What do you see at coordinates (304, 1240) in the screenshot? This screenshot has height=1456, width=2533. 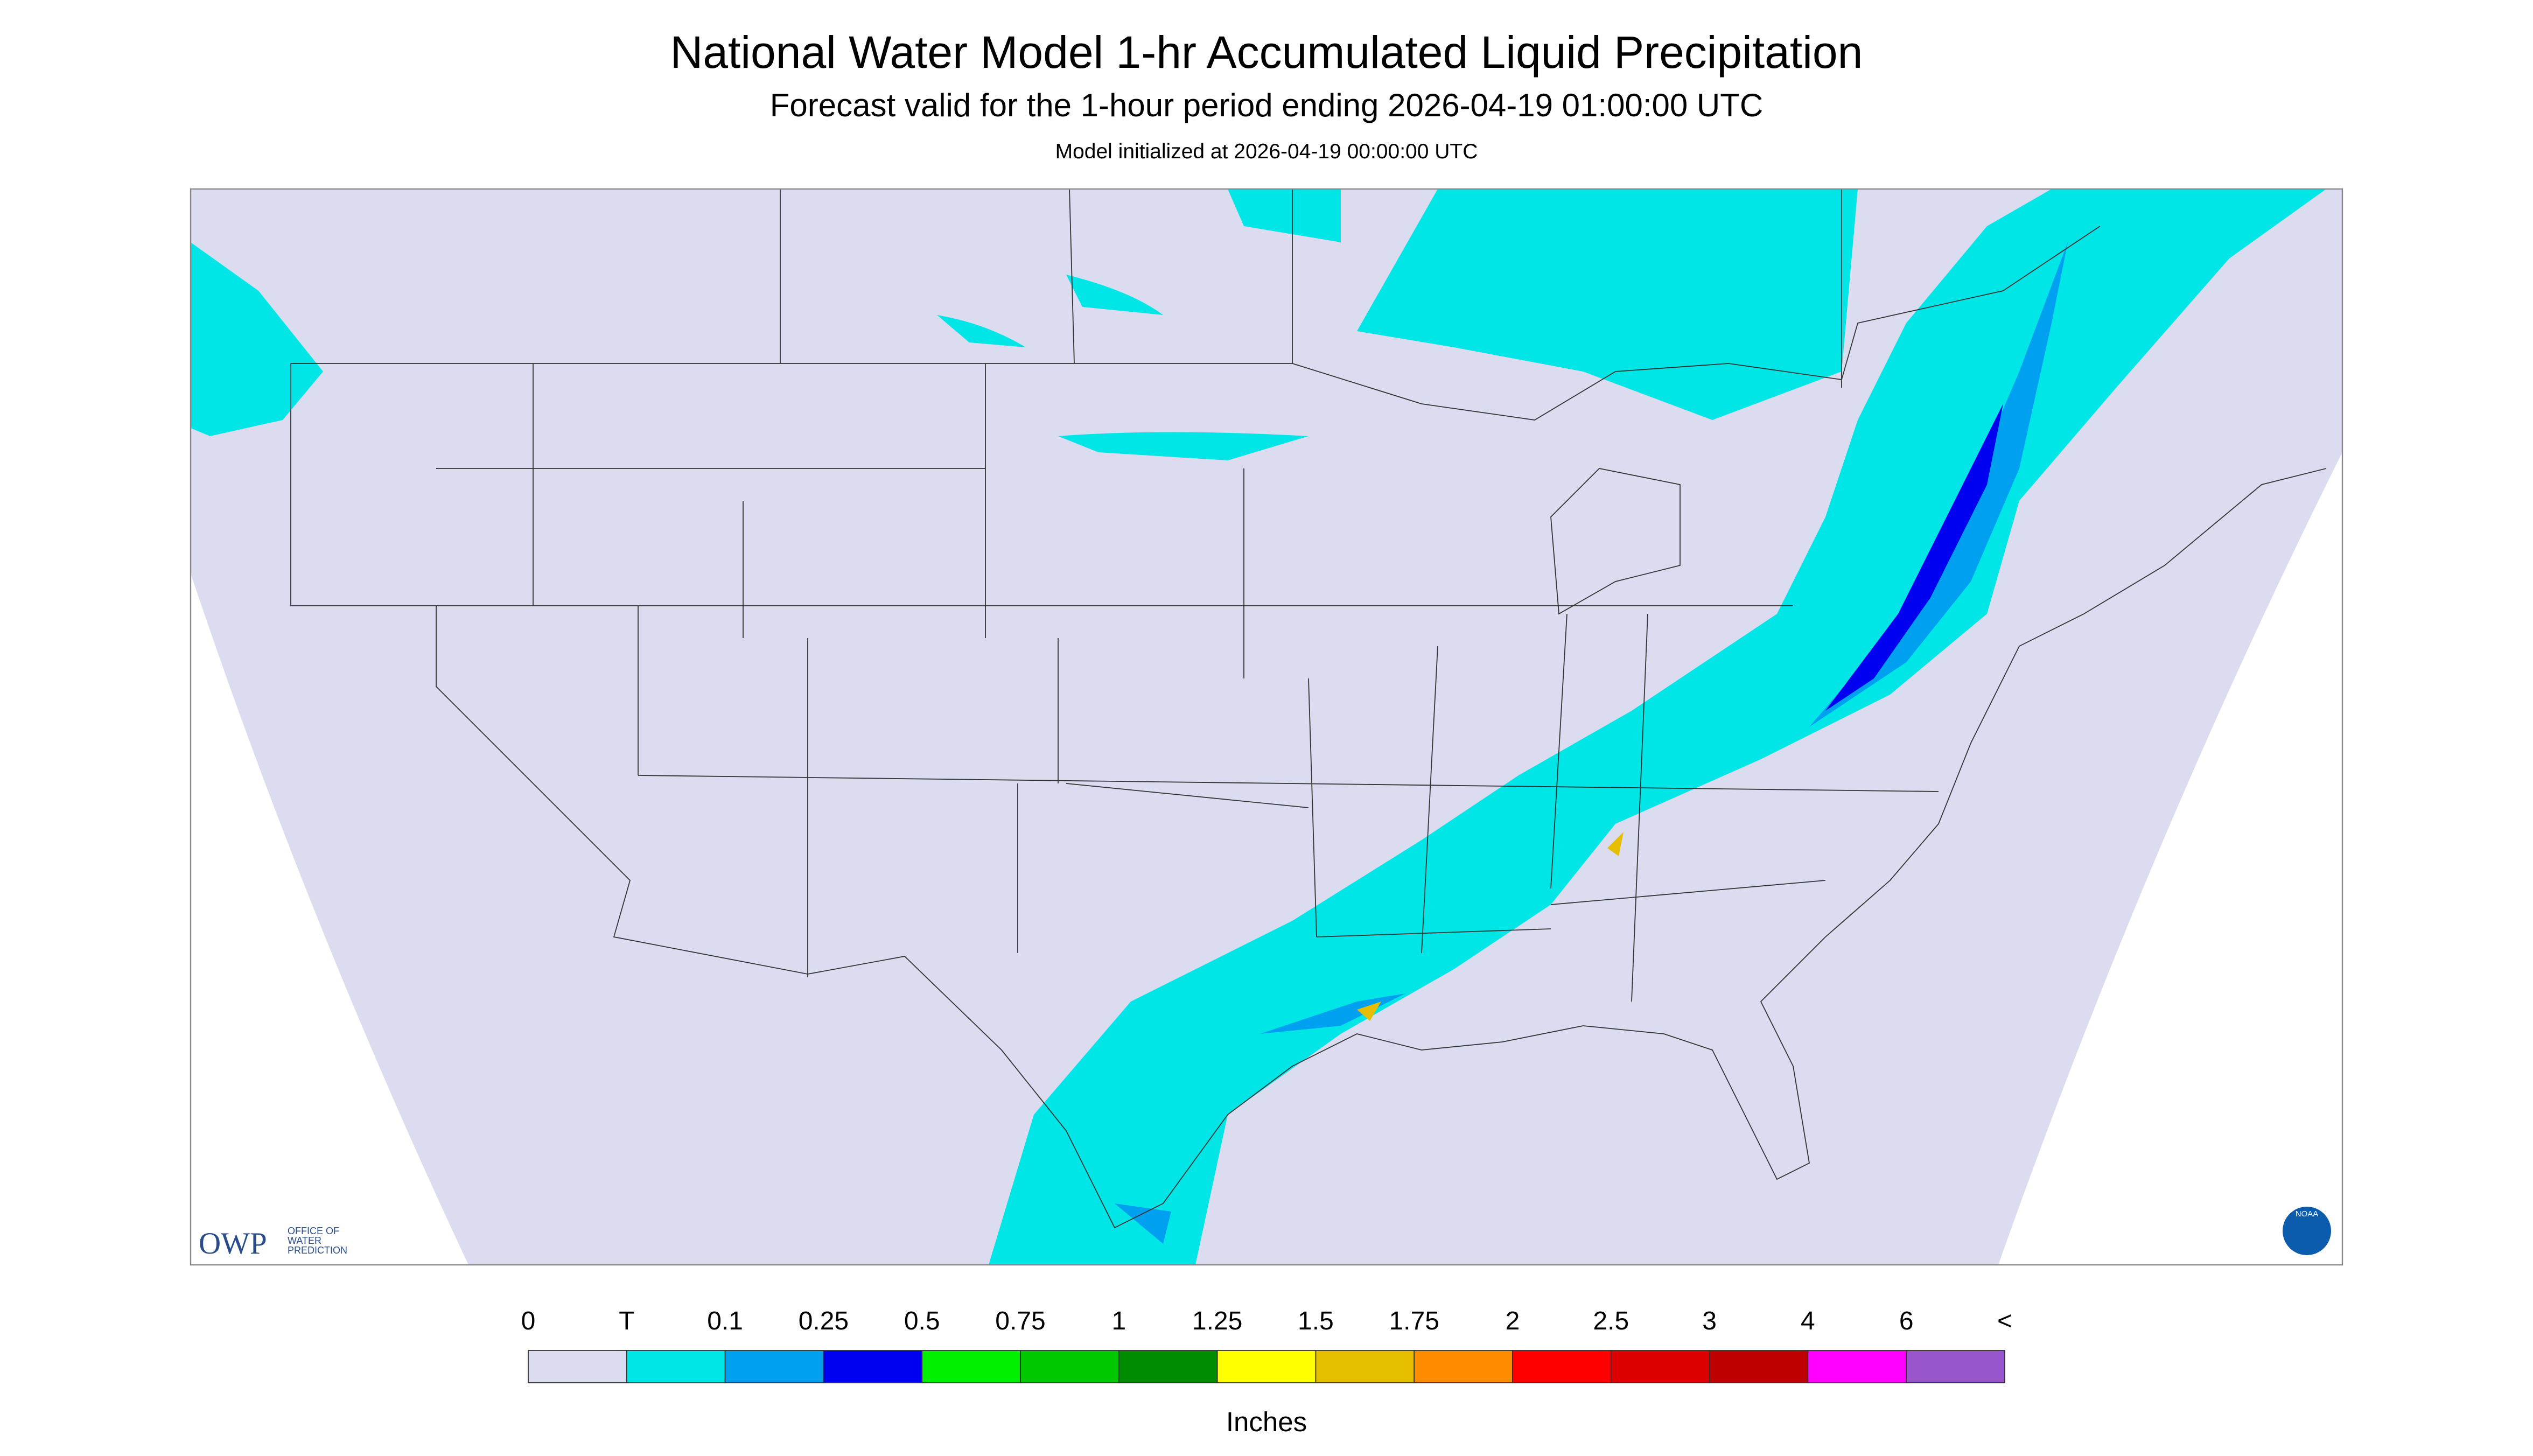 I see `owp-name-line: WATER` at bounding box center [304, 1240].